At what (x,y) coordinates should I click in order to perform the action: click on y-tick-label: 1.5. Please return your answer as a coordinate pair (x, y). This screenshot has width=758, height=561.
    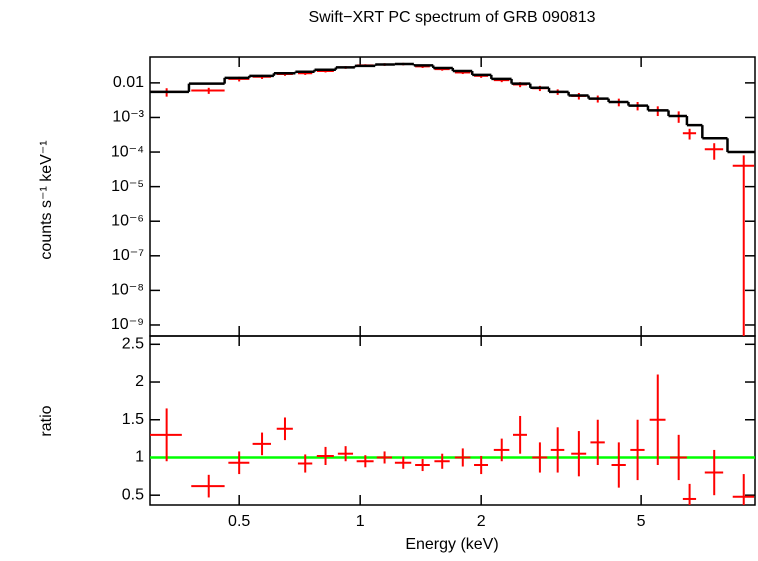
    Looking at the image, I should click on (133, 419).